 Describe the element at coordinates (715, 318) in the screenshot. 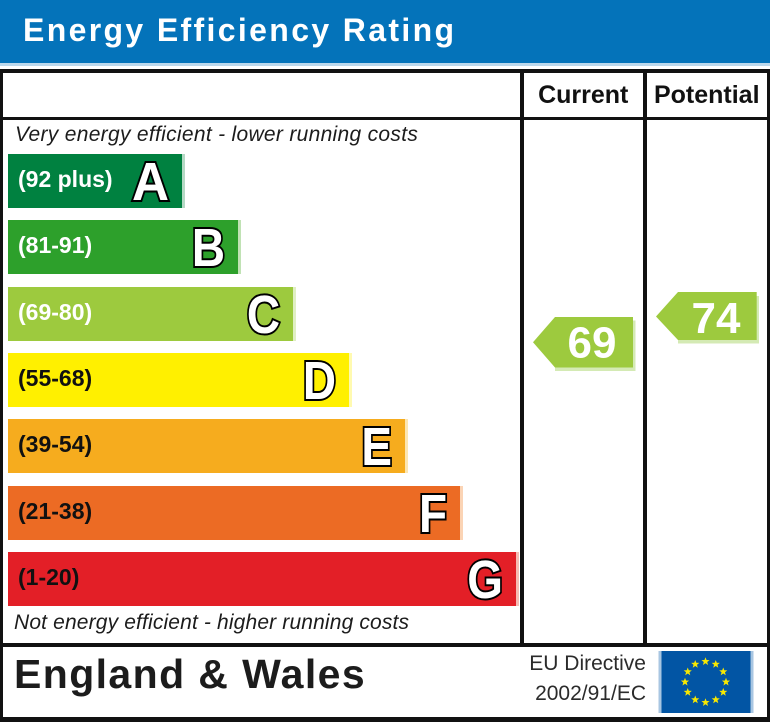

I see `svg-text: 74` at that location.